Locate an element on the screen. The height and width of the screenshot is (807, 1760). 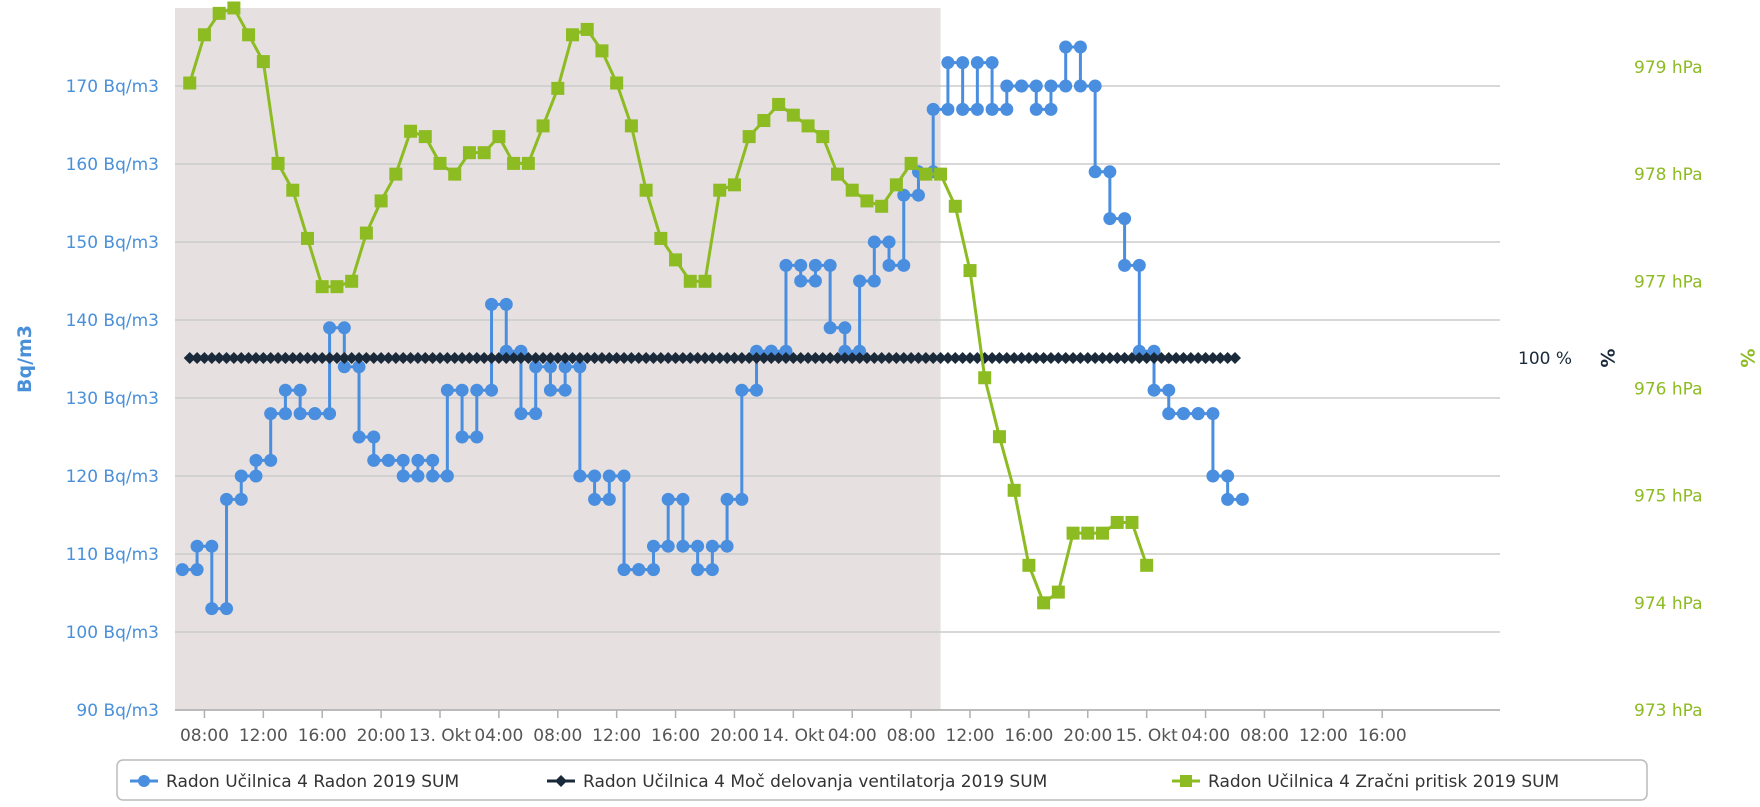
y-right-tick-label: 975 hPa is located at coordinates (1668, 497).